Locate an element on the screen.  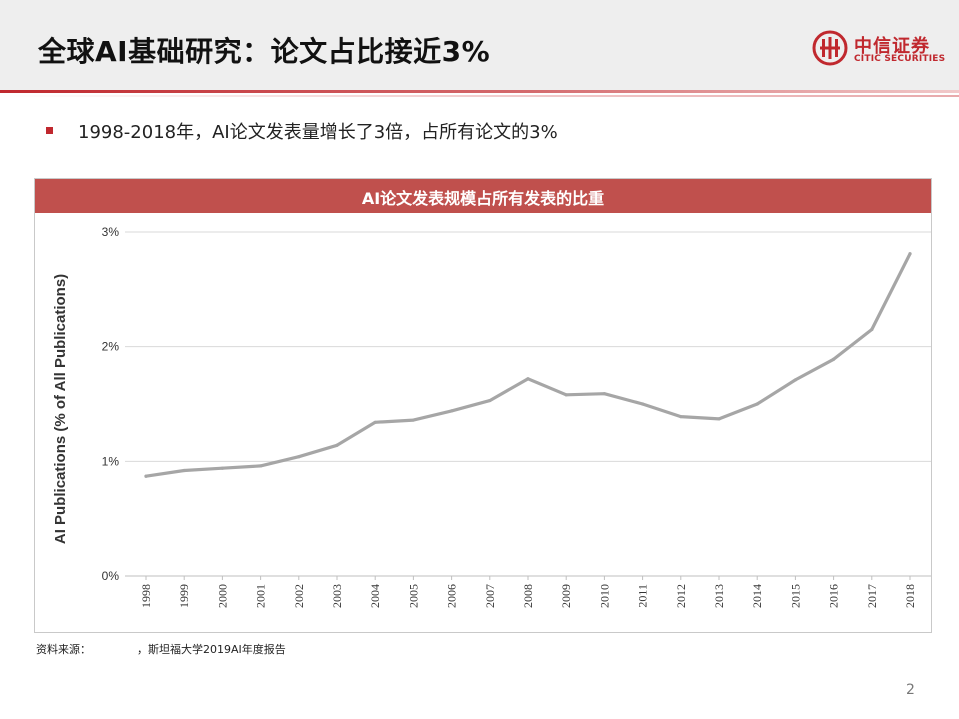
y-tick-label: 3% is located at coordinates (111, 232).